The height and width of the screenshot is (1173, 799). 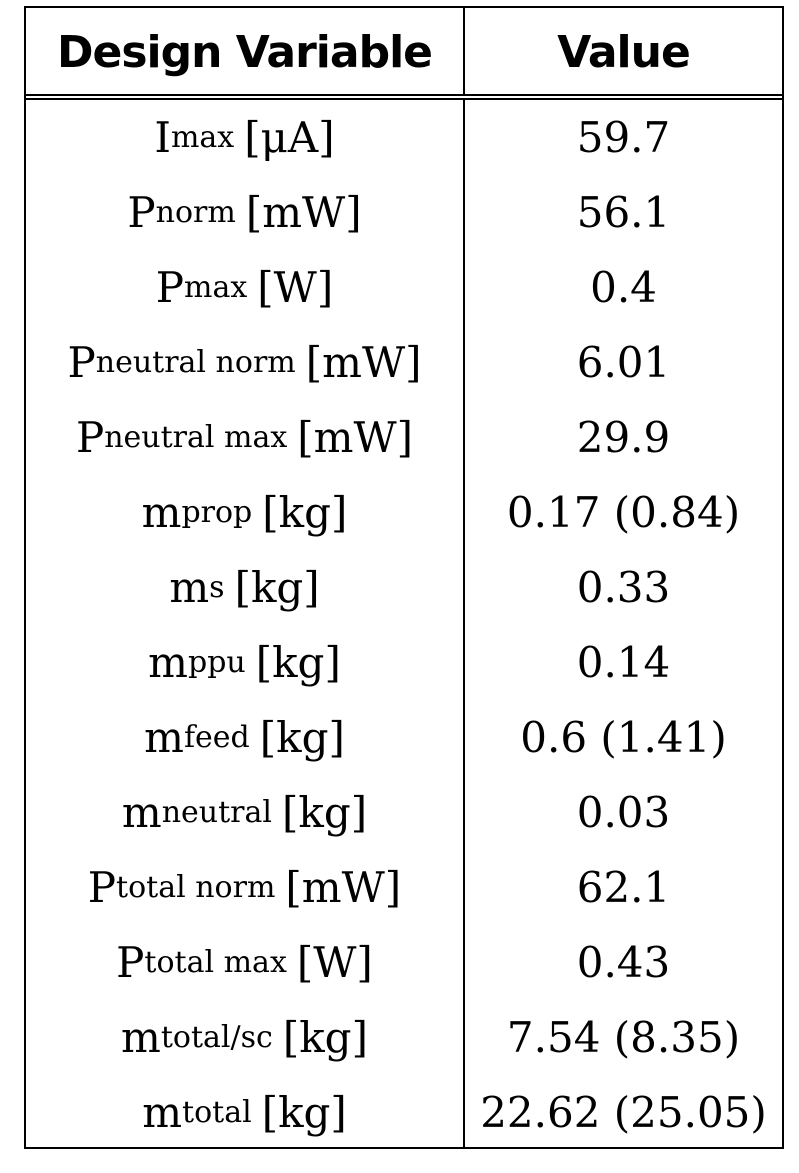 I want to click on table-header: Design Variable Value, so click(x=404, y=52).